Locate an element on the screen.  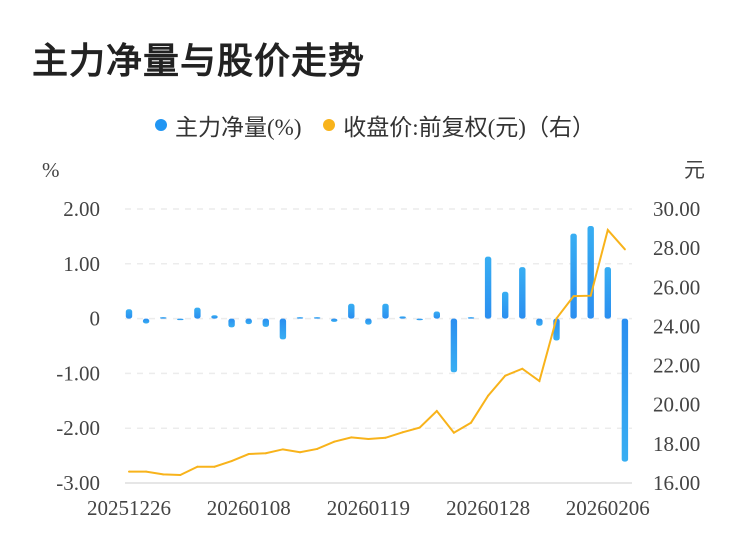
x-tick-label: 20260128 is located at coordinates (488, 508).